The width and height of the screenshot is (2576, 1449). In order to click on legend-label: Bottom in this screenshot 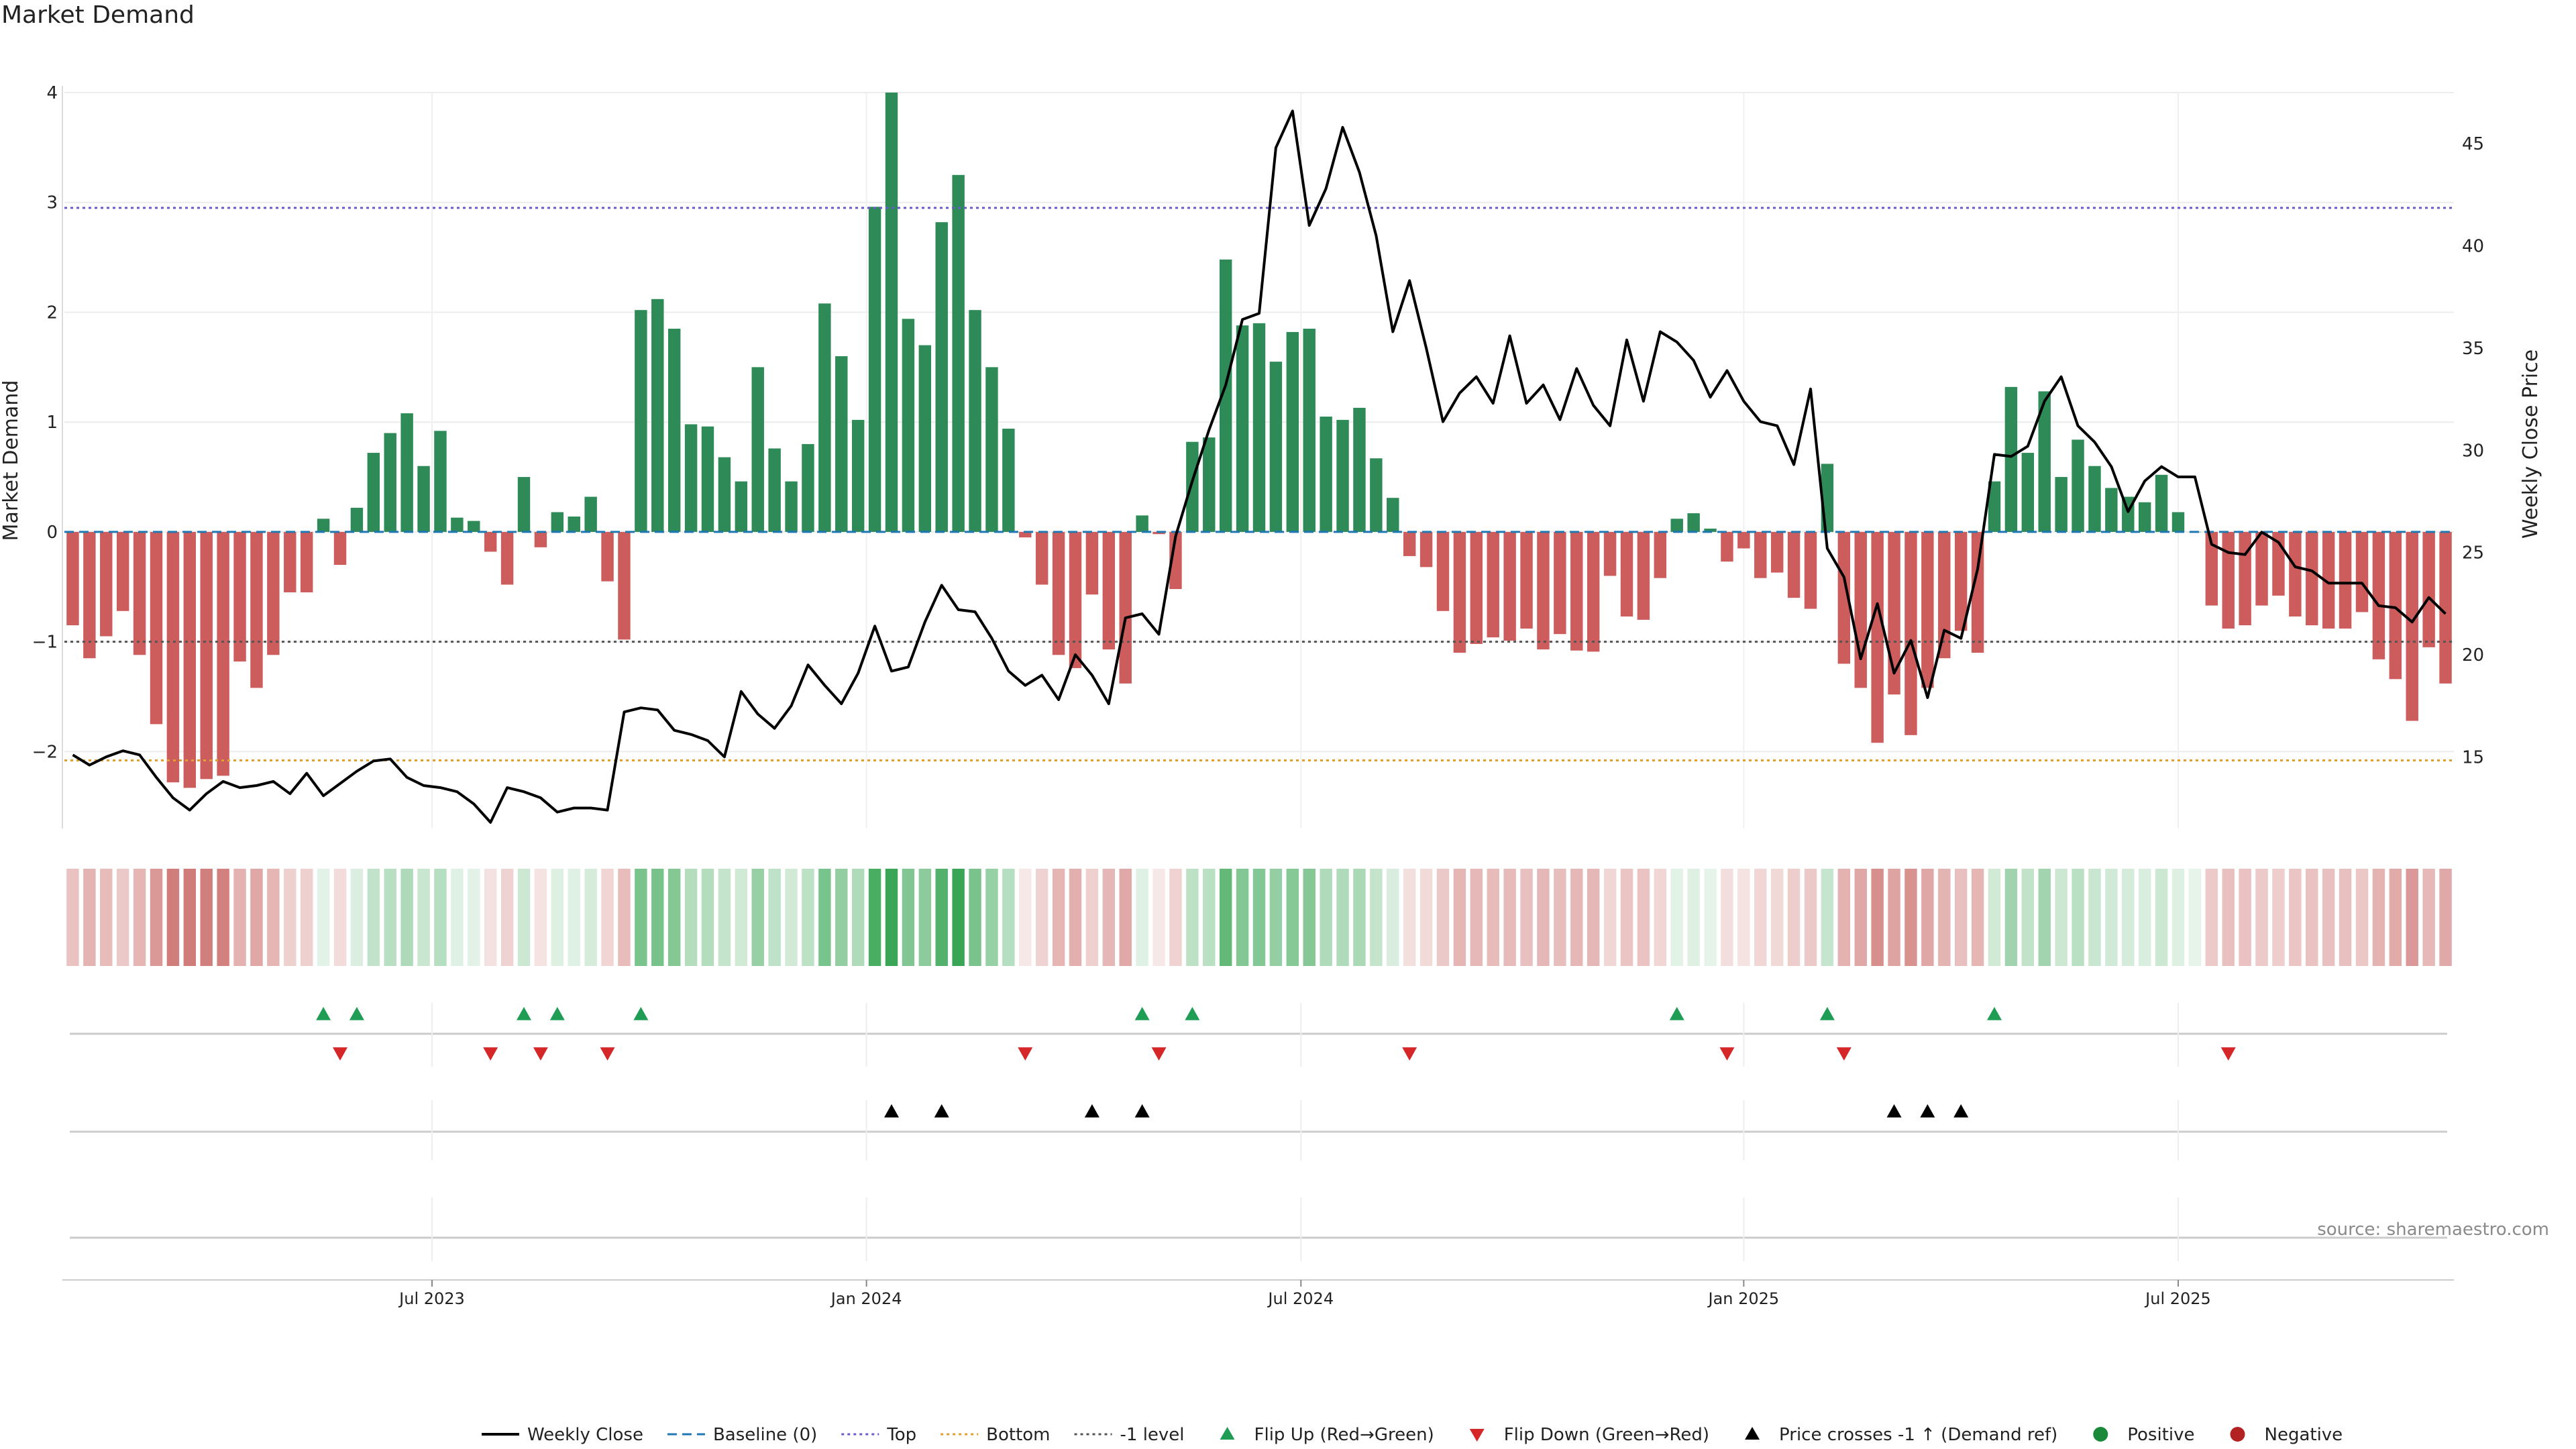, I will do `click(1018, 1435)`.